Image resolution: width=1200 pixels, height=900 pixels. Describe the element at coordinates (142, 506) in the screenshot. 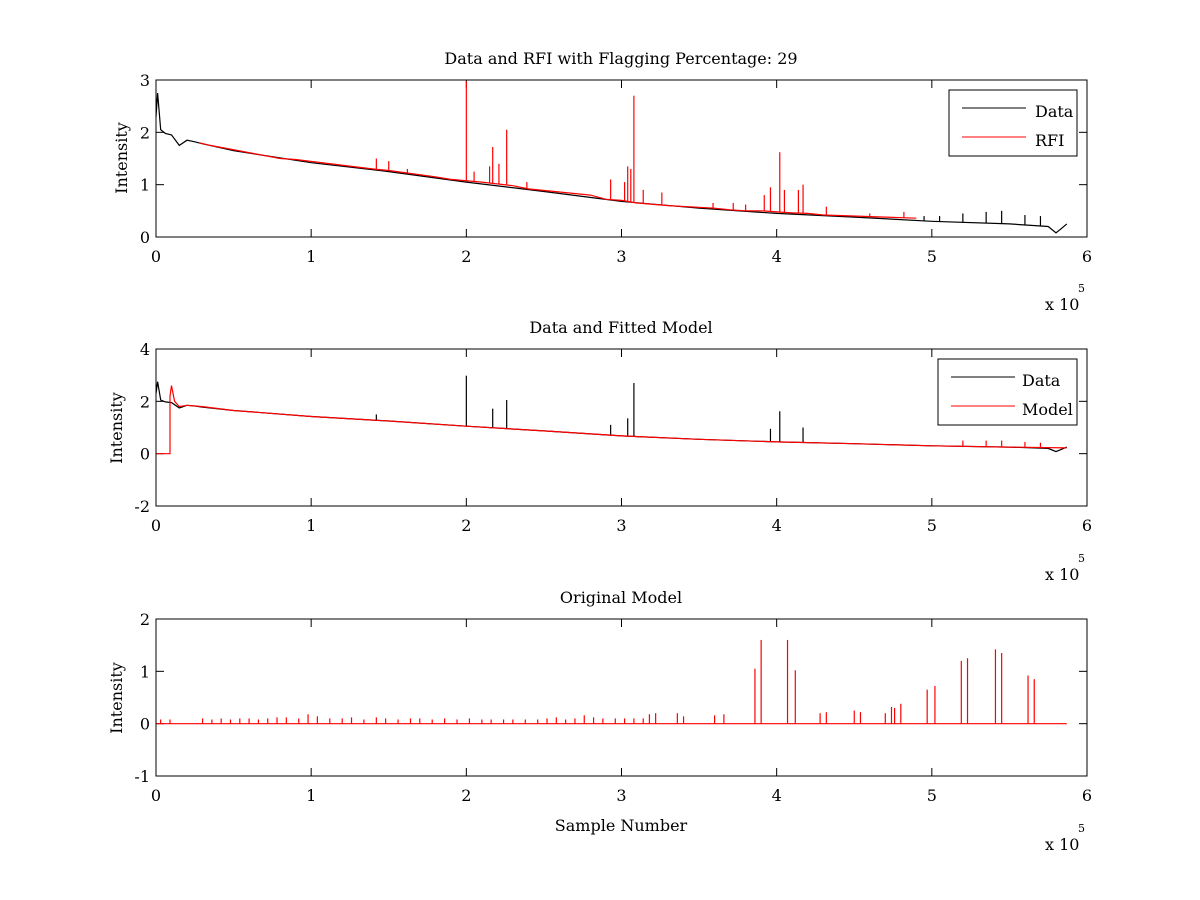

I see `y-tick-label: -2` at that location.